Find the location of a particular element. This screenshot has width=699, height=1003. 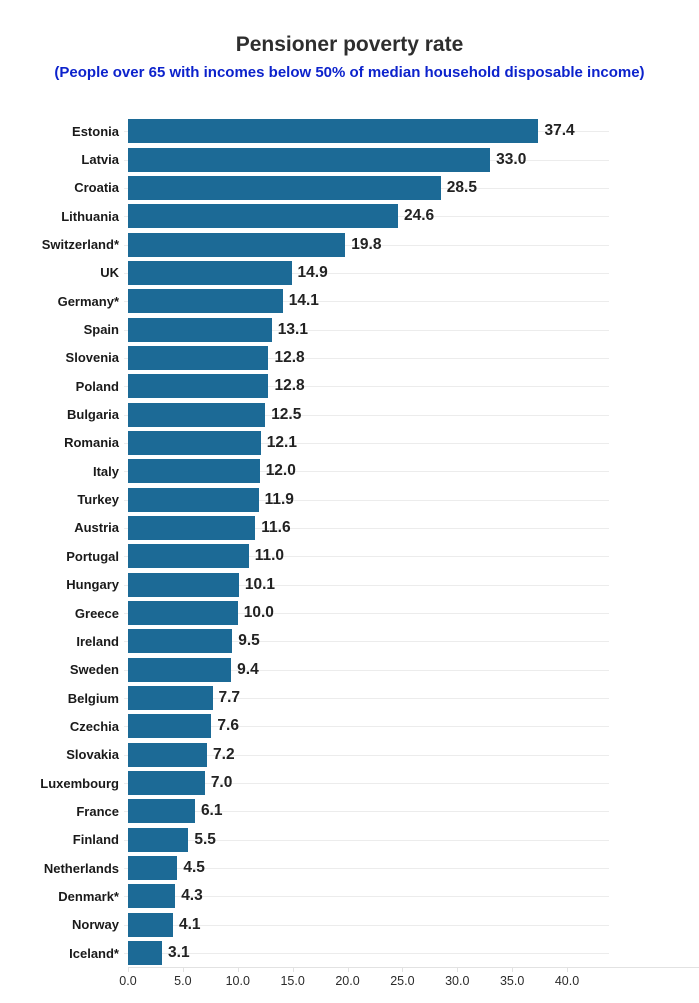

value-label: 11.6 is located at coordinates (276, 527).